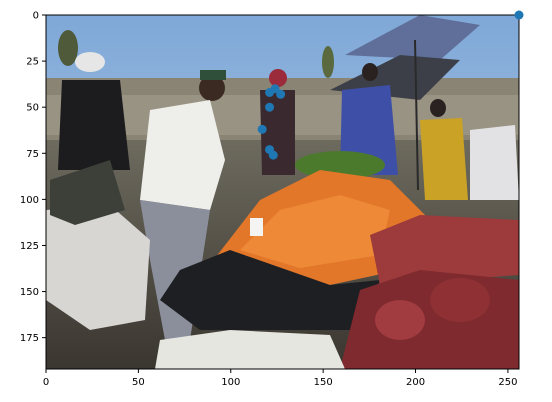 The image size is (552, 402). I want to click on y-tick-label: 0, so click(36, 16).